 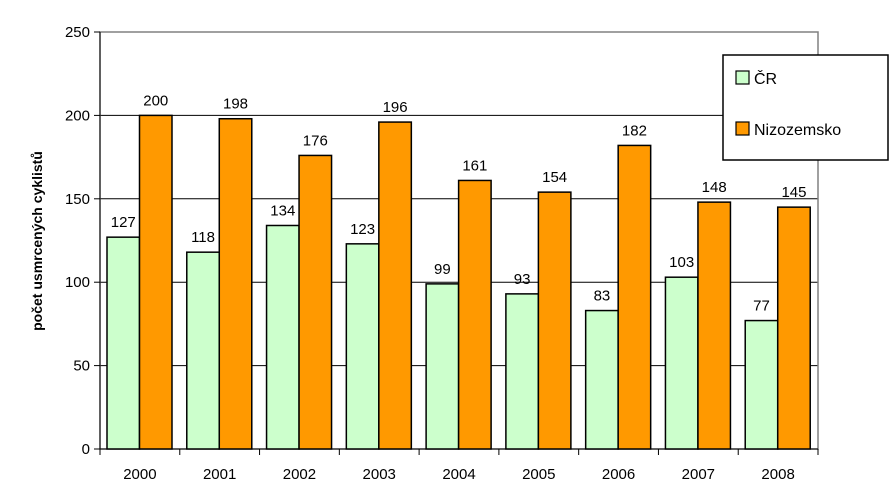 I want to click on x-tick-label: 2006, so click(x=618, y=474).